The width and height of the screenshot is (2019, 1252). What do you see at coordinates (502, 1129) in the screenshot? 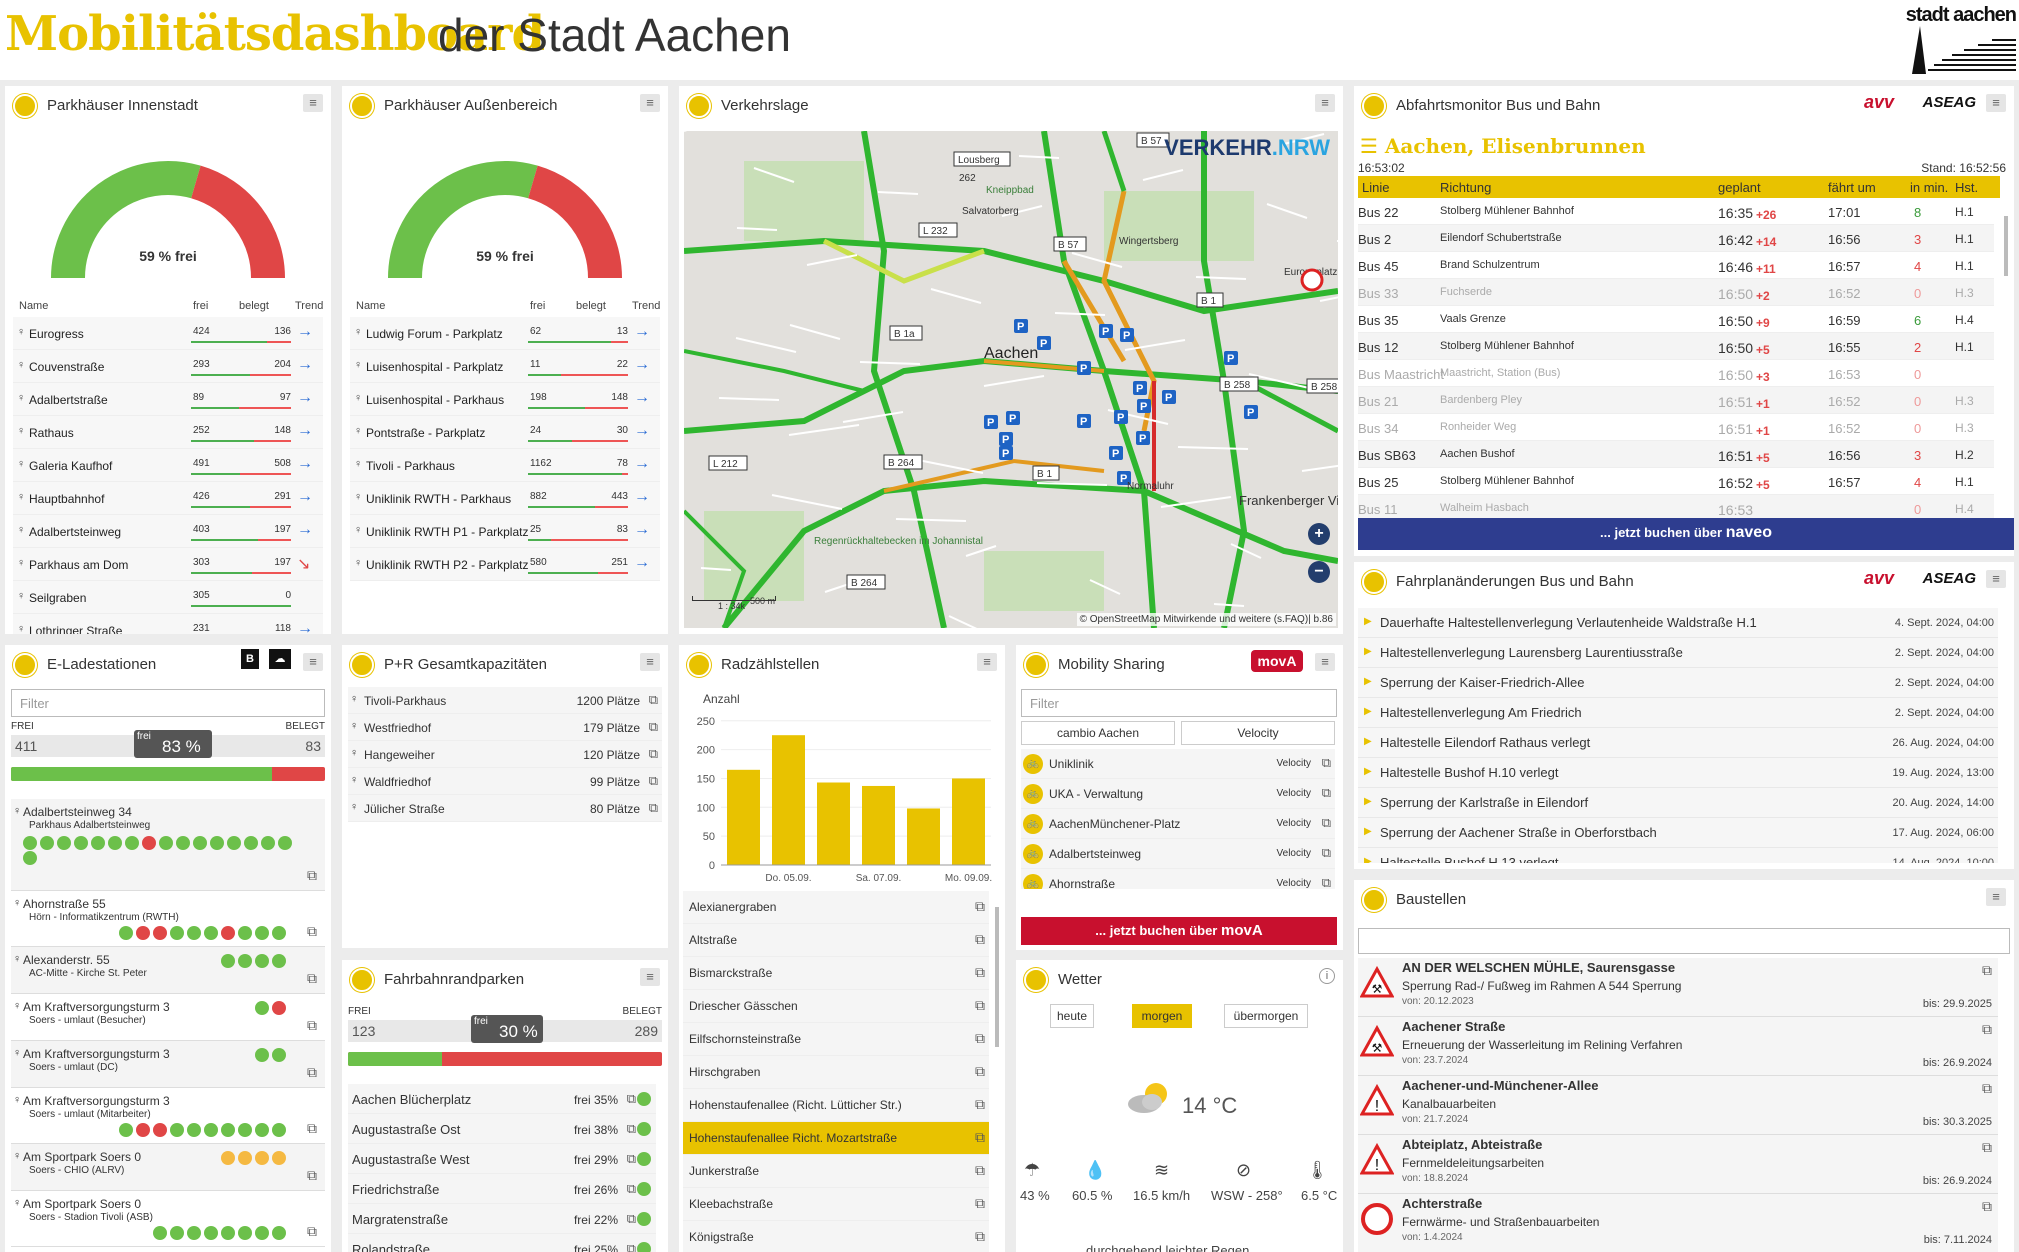
I see `roadside-item: Augustastraße Ost frei 38% ⧉` at bounding box center [502, 1129].